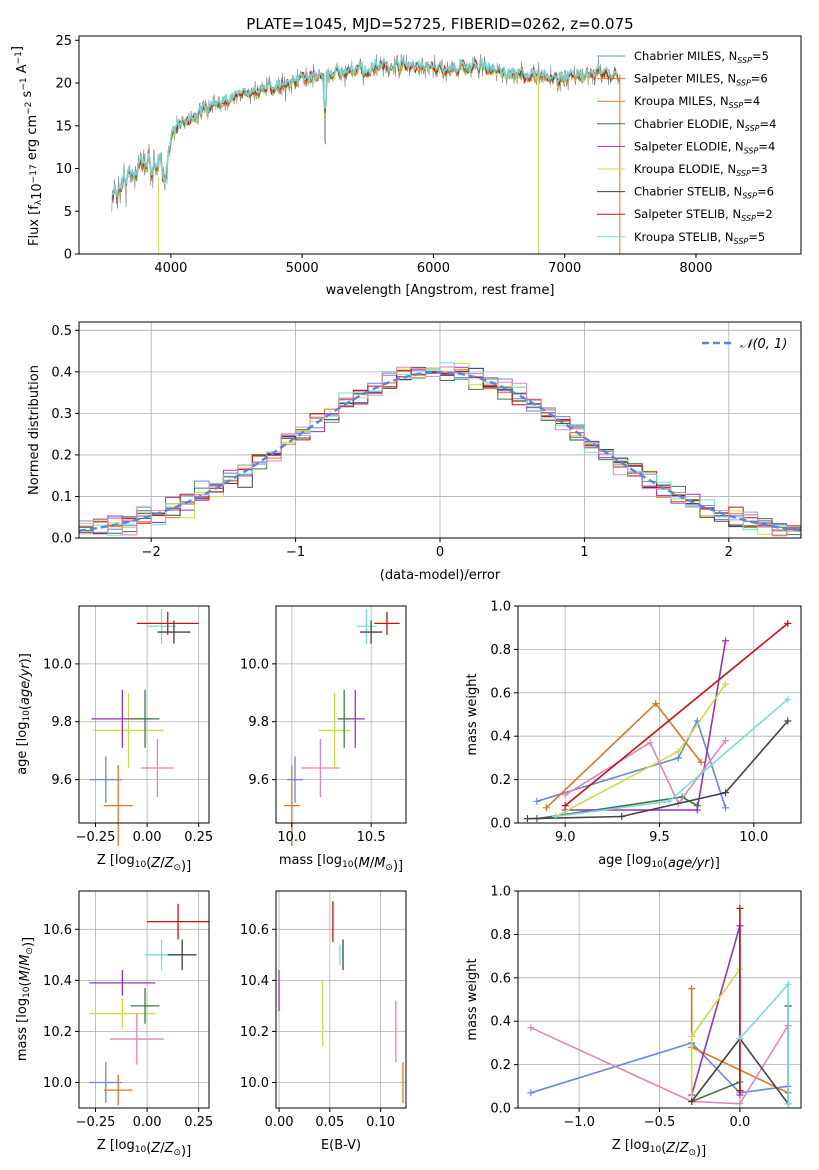  Describe the element at coordinates (341, 1002) in the screenshot. I see `plot-area-mass-vs-EBV` at that location.